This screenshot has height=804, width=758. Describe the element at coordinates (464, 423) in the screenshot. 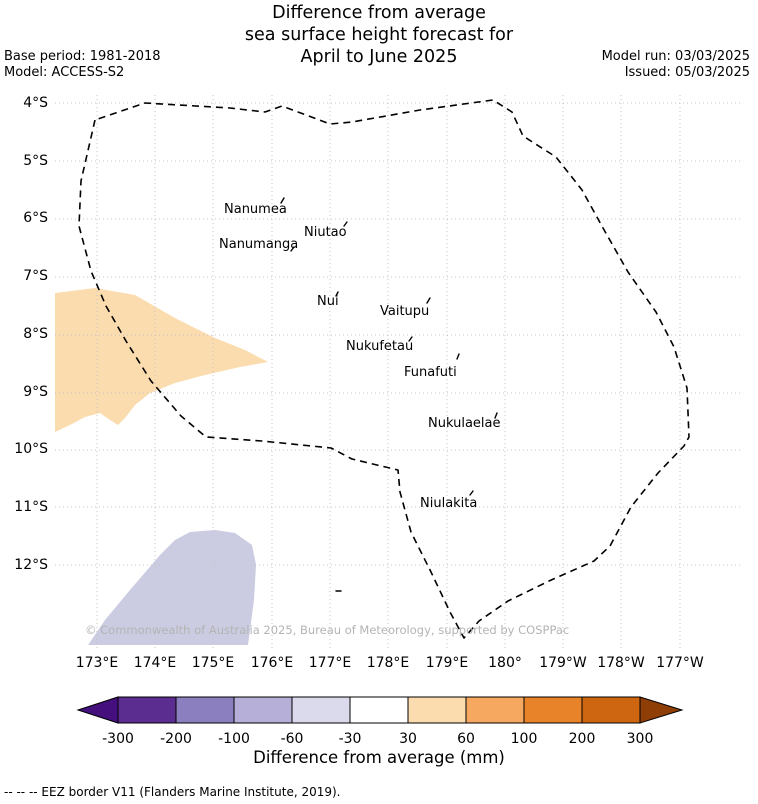

I see `island-label-nukulaelae: Nukulaelae` at that location.